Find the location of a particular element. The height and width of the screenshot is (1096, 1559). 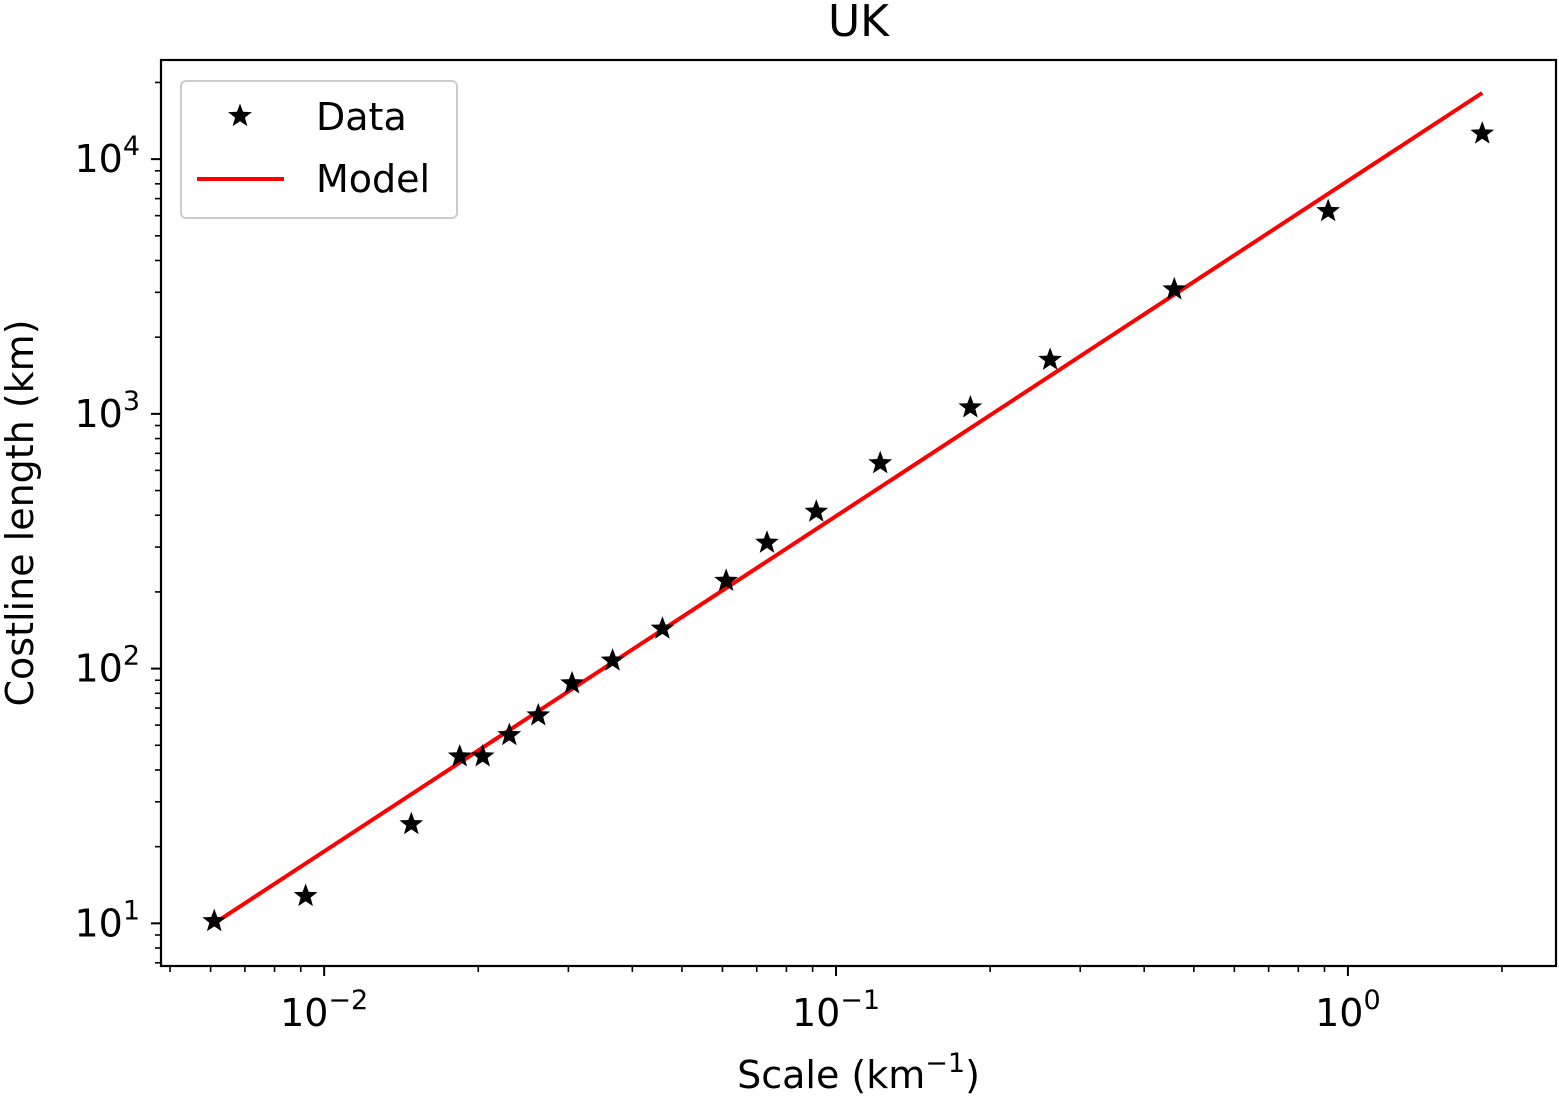

y-tick-label: 104 is located at coordinates (107, 156).